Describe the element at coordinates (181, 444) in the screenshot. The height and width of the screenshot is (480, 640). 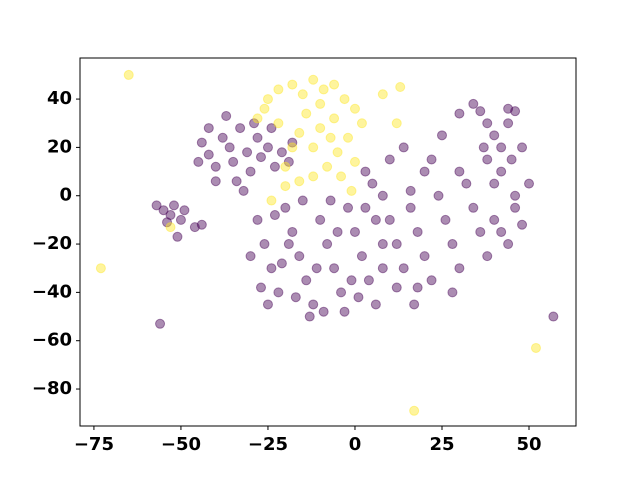
I see `x-tick-label: −50` at that location.